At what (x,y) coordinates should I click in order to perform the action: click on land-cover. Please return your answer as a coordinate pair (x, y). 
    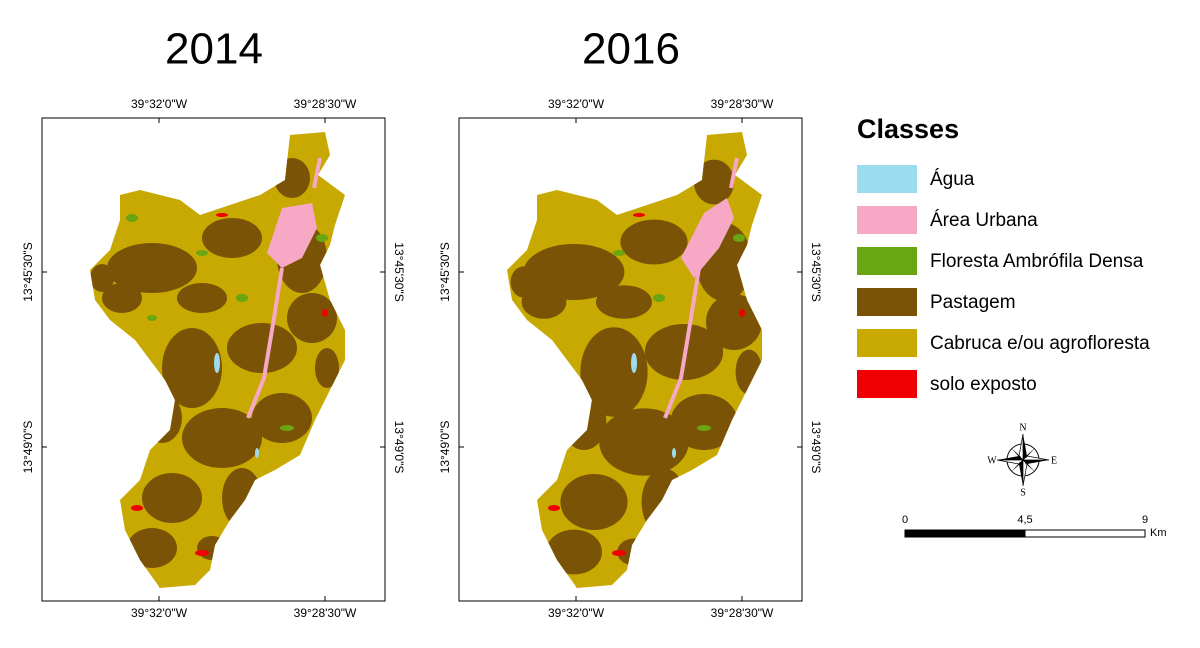
    Looking at the image, I should click on (636, 372).